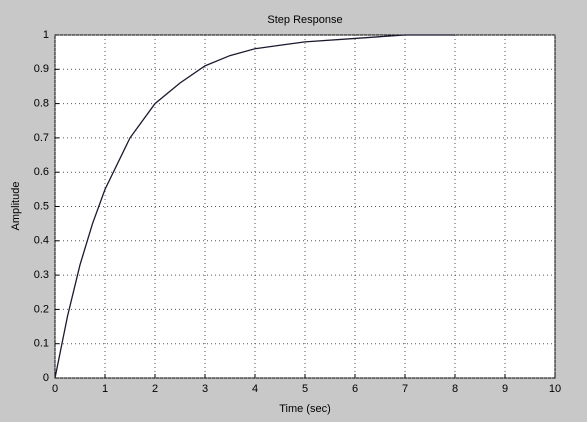 The width and height of the screenshot is (587, 422). What do you see at coordinates (305, 409) in the screenshot?
I see `x-axis-label: Time (sec)` at bounding box center [305, 409].